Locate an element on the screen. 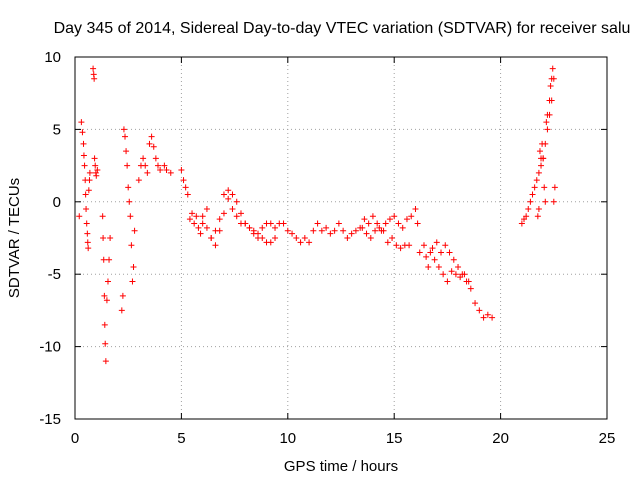 Image resolution: width=640 pixels, height=480 pixels. x-tick-labels: 0 5 10 15 20 25 is located at coordinates (343, 438).